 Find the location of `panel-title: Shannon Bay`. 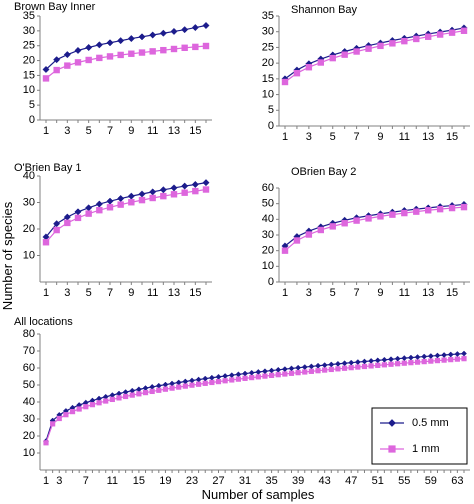

panel-title: Shannon Bay is located at coordinates (324, 10).